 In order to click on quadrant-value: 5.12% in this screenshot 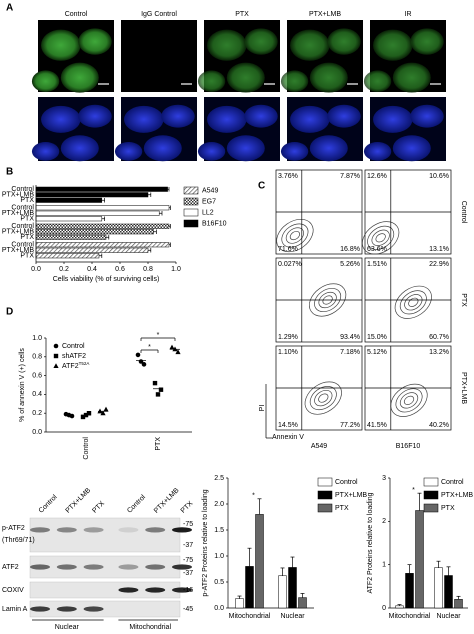, I will do `click(377, 352)`.